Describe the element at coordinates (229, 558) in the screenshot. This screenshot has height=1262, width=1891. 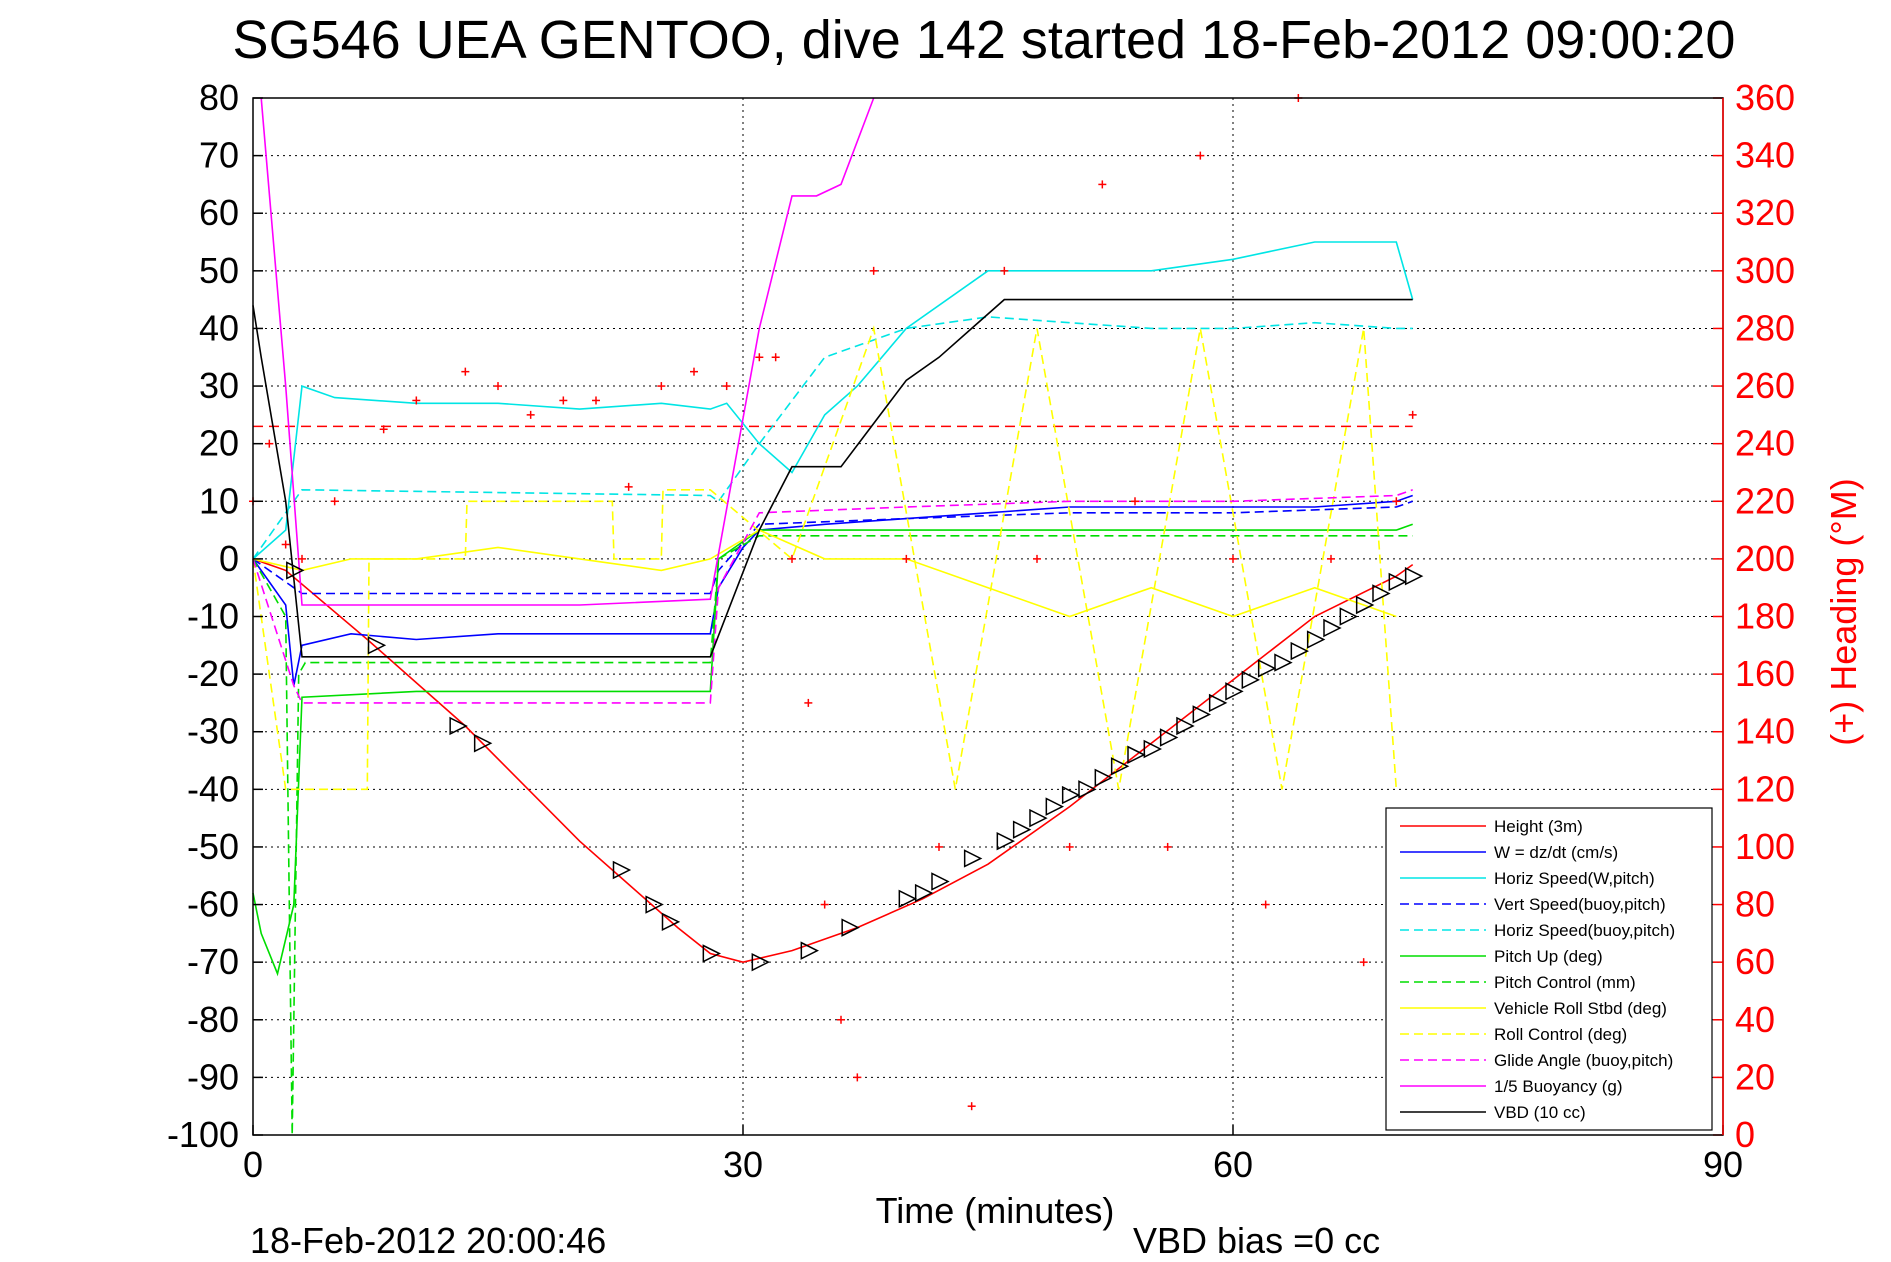
I see `y-tick-label: 0` at that location.